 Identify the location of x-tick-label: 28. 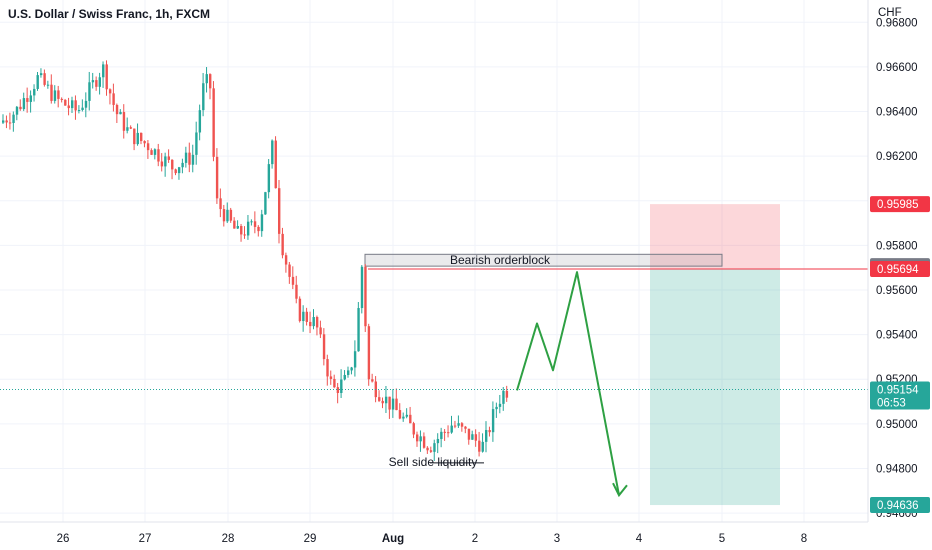
(228, 539).